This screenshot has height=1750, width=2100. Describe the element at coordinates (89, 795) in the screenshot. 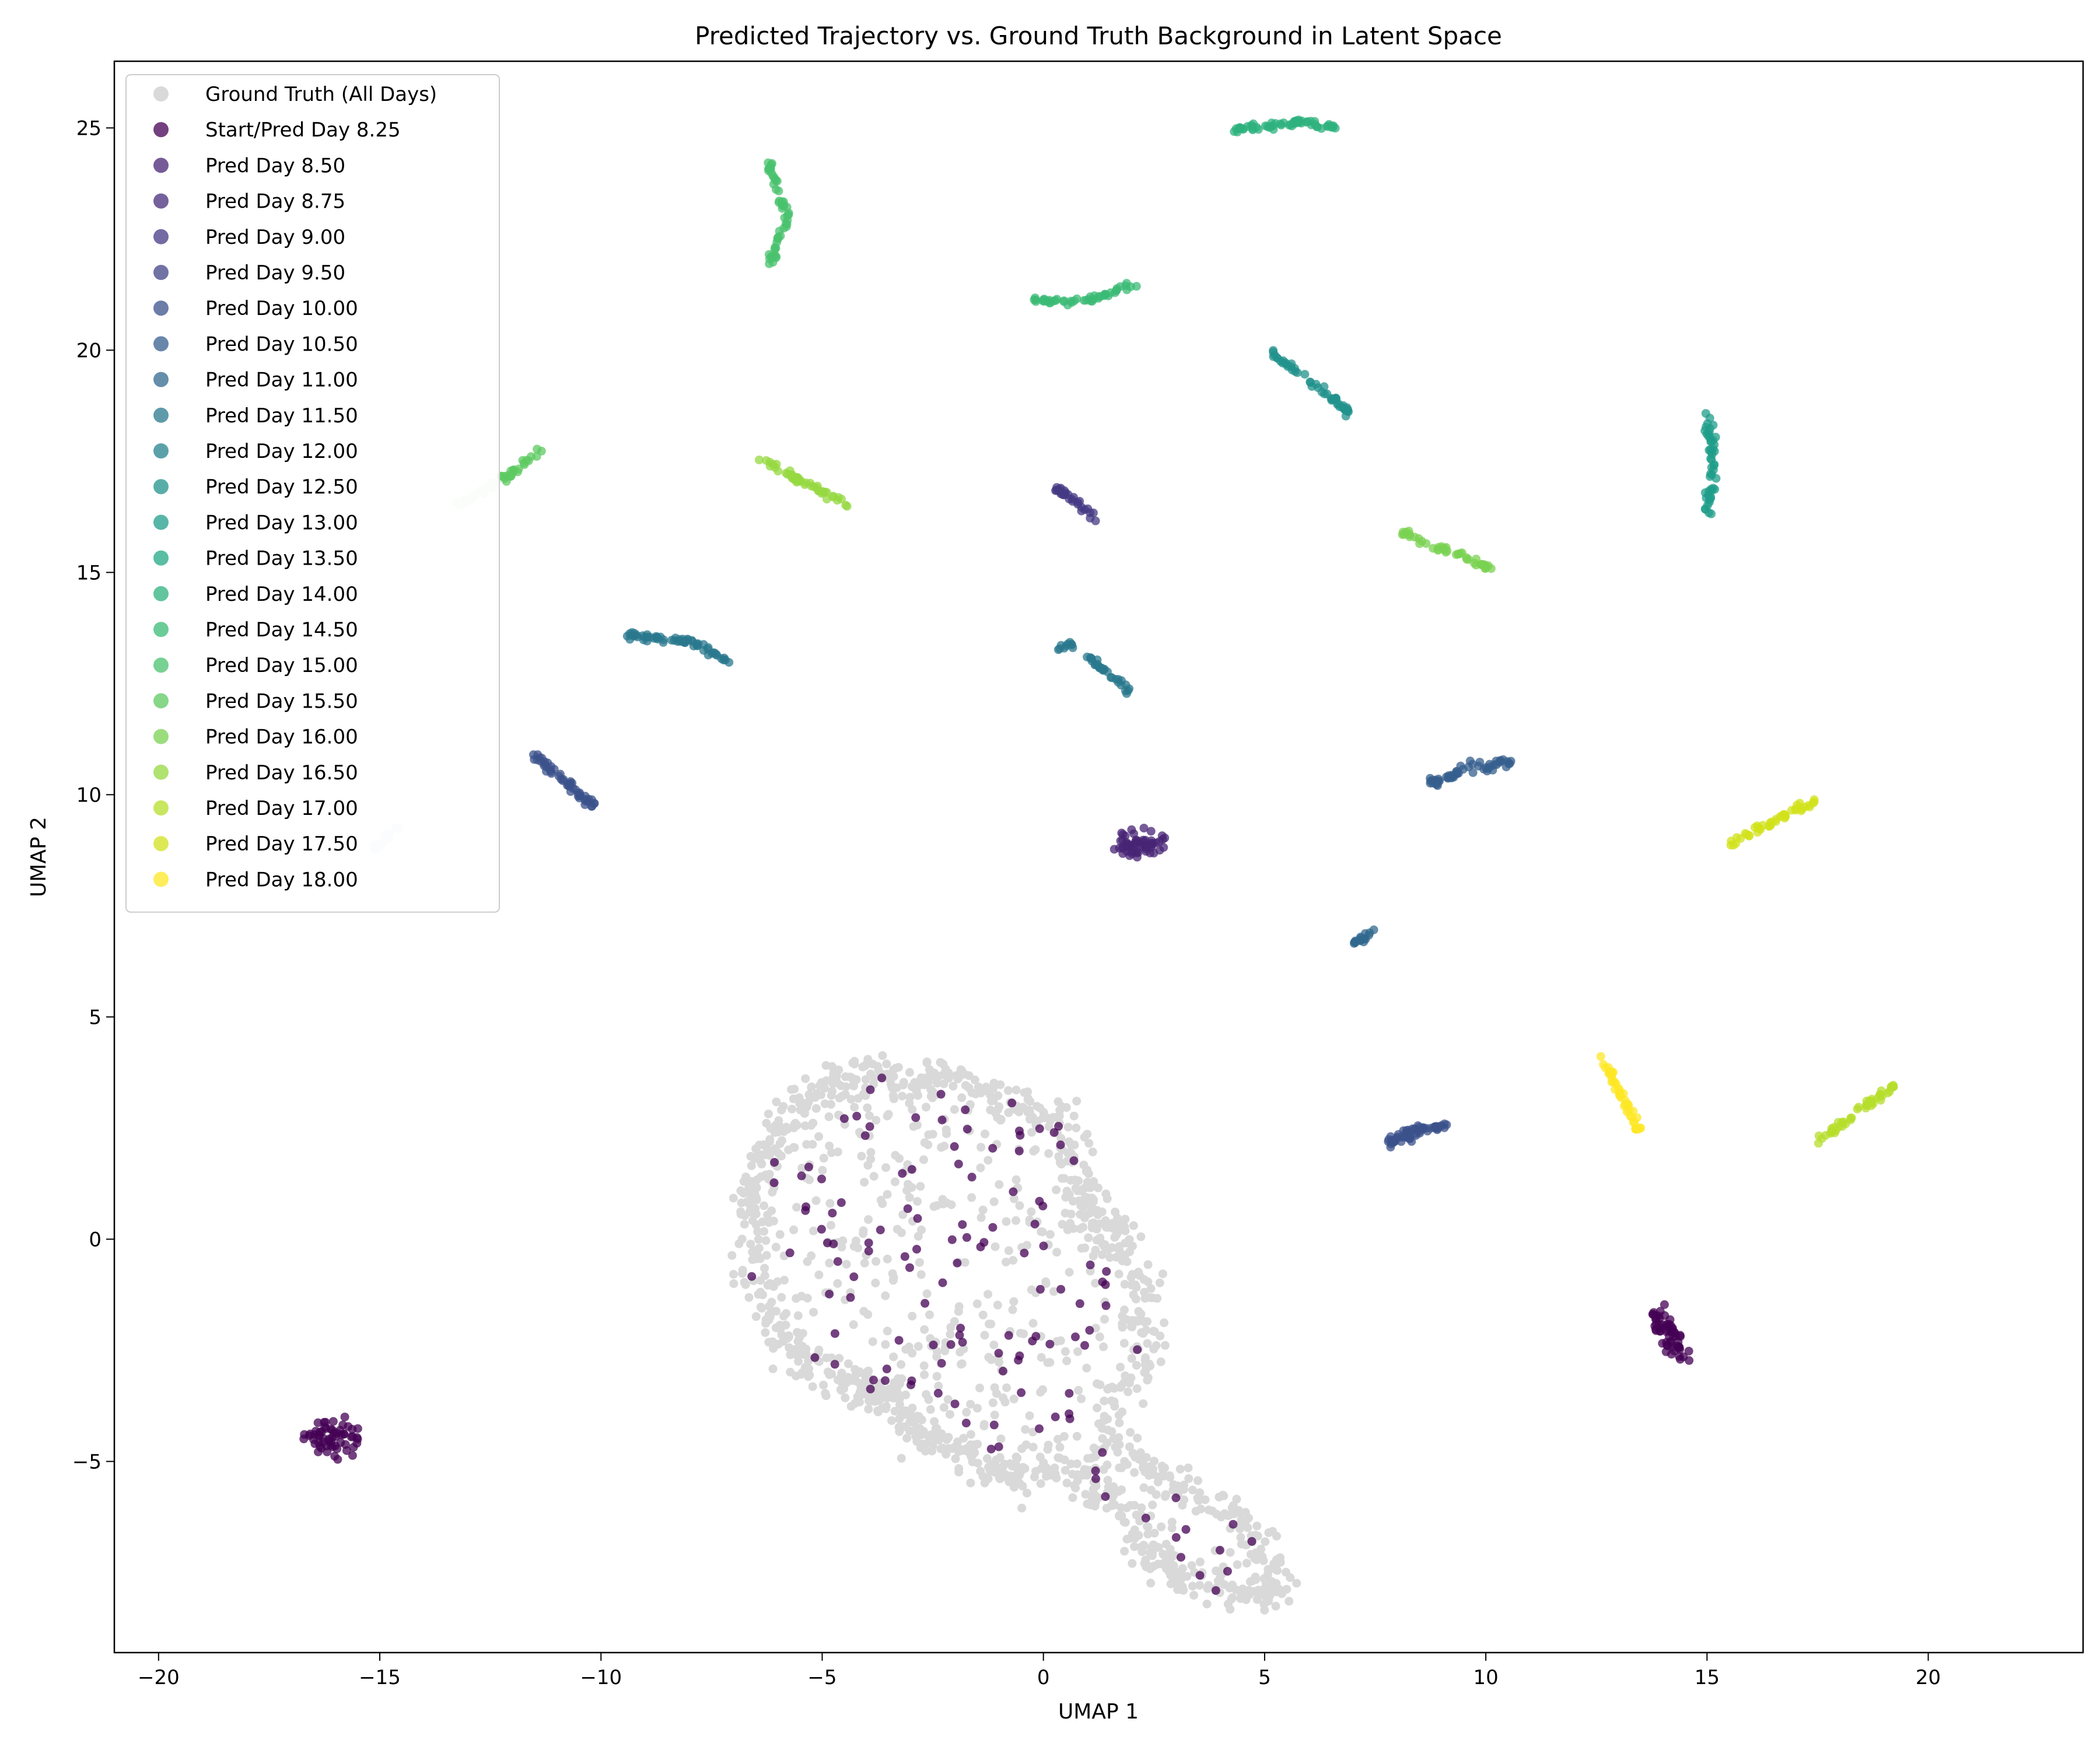

I see `y-tick-label: 10` at that location.